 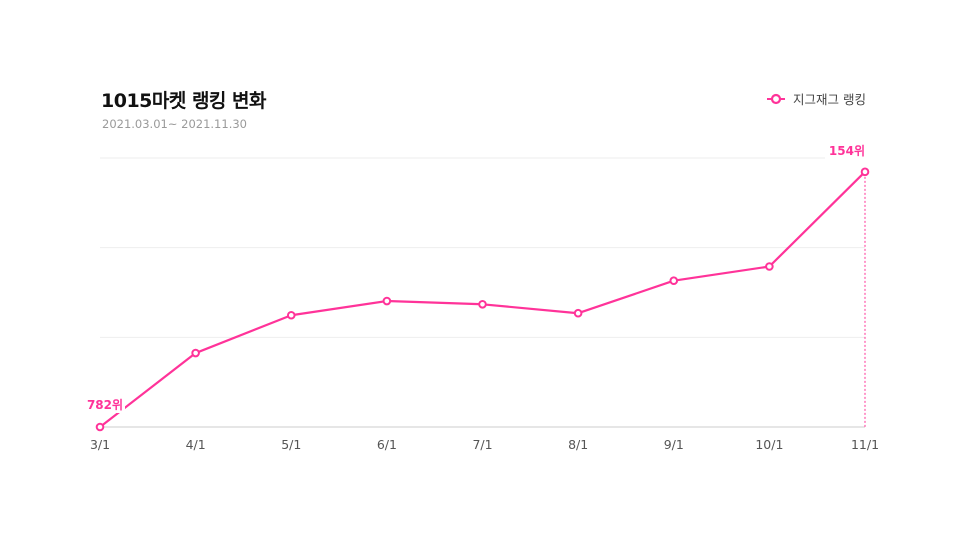 What do you see at coordinates (291, 444) in the screenshot?
I see `x-tick-label: 5/1` at bounding box center [291, 444].